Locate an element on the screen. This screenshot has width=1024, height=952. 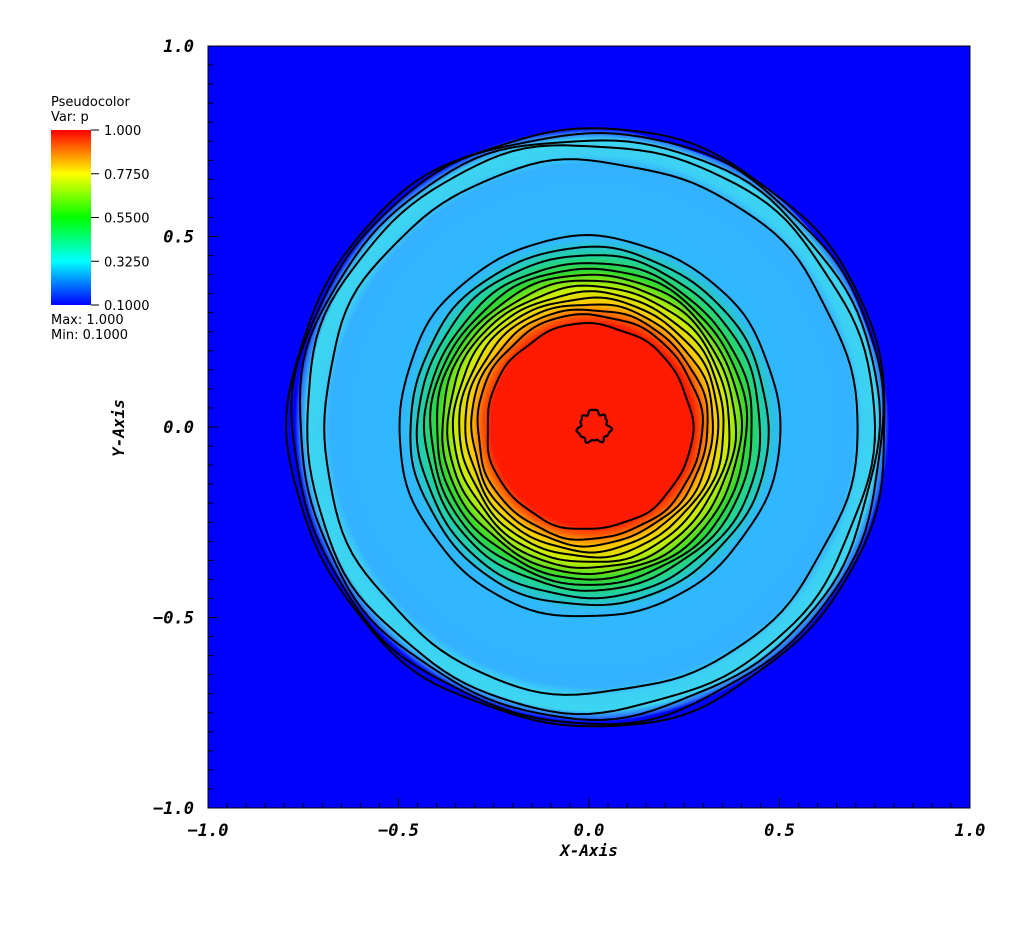
legend-tick-label: 0.1000 is located at coordinates (127, 306).